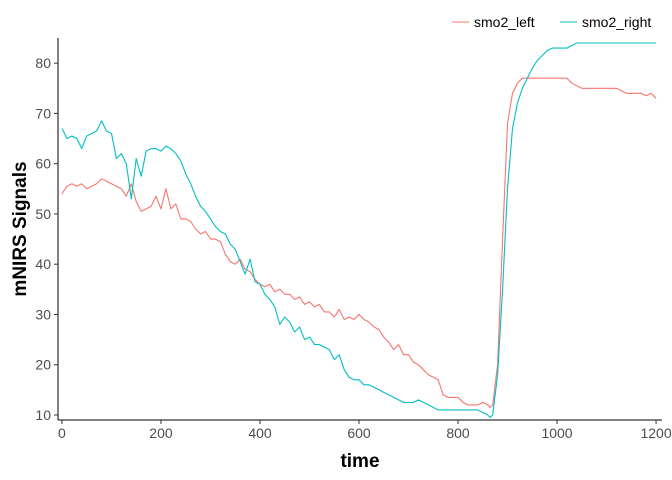 The image size is (672, 480). I want to click on legend-label: smo2_right, so click(616, 22).